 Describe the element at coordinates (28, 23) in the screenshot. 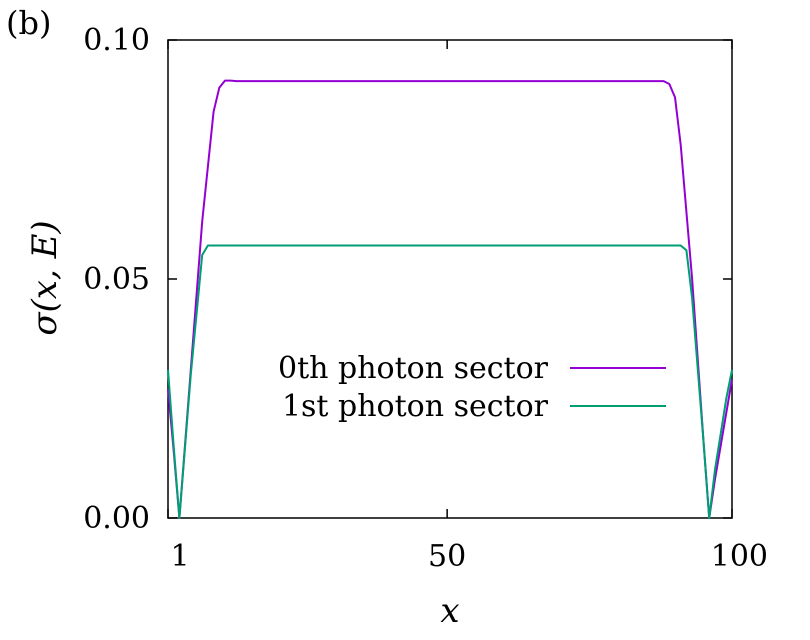

I see `panel-label: (b)` at that location.